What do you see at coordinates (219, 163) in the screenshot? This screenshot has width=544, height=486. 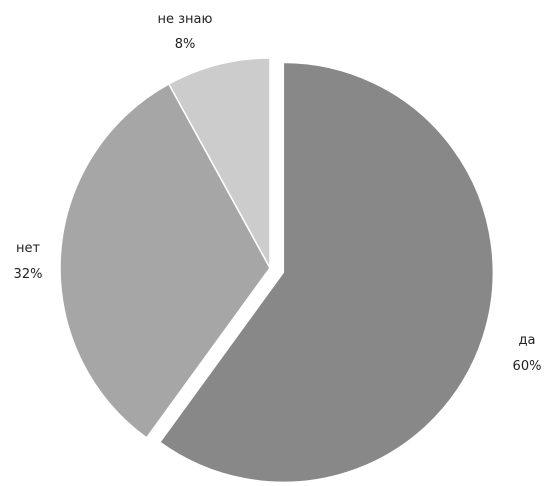 I see `slice-ne-znayu` at bounding box center [219, 163].